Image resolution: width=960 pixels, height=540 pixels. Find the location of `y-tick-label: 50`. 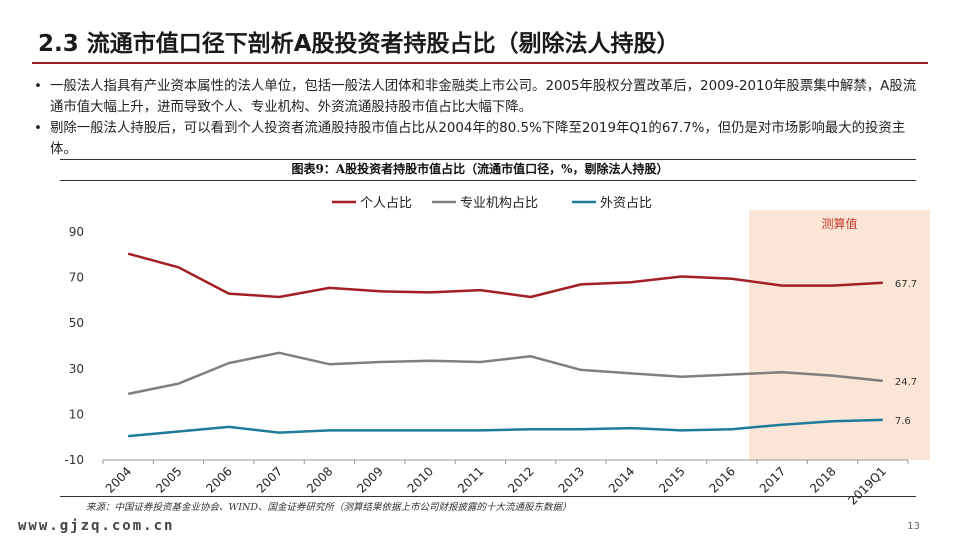

y-tick-label: 50 is located at coordinates (76, 323).